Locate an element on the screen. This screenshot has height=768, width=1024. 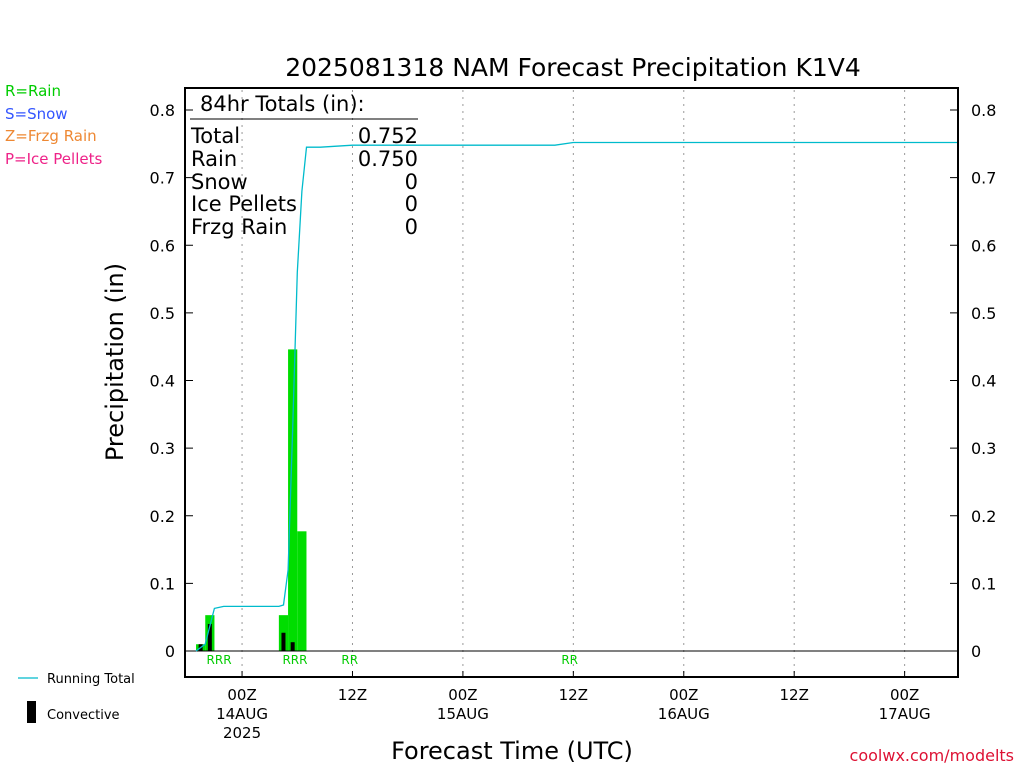
totals-value-frzg-rain: 0 is located at coordinates (411, 227).